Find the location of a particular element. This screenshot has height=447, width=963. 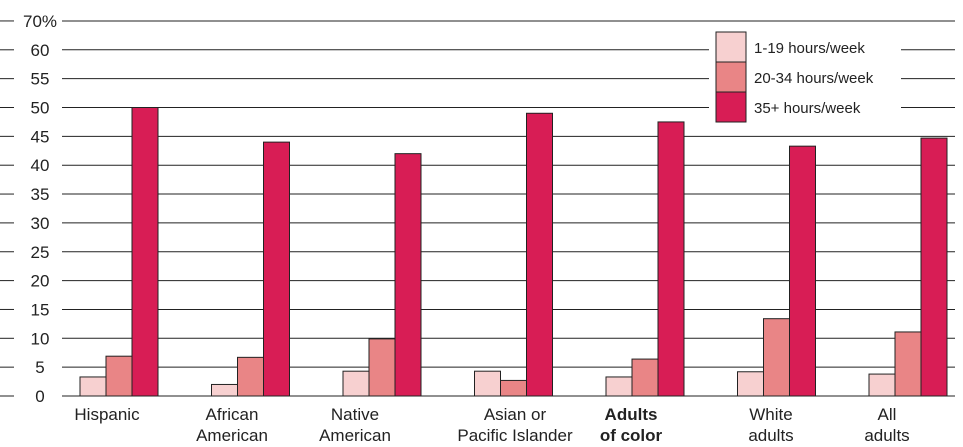

y-tick-label: 50 is located at coordinates (40, 108).